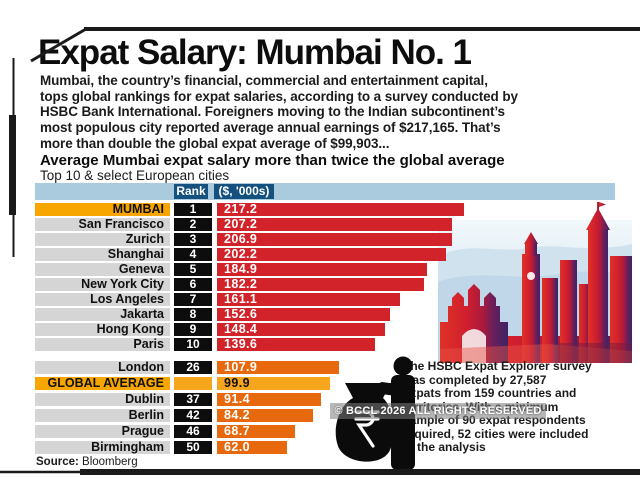 The width and height of the screenshot is (640, 480). I want to click on table-row: Berlin 42 84.2, so click(187, 415).